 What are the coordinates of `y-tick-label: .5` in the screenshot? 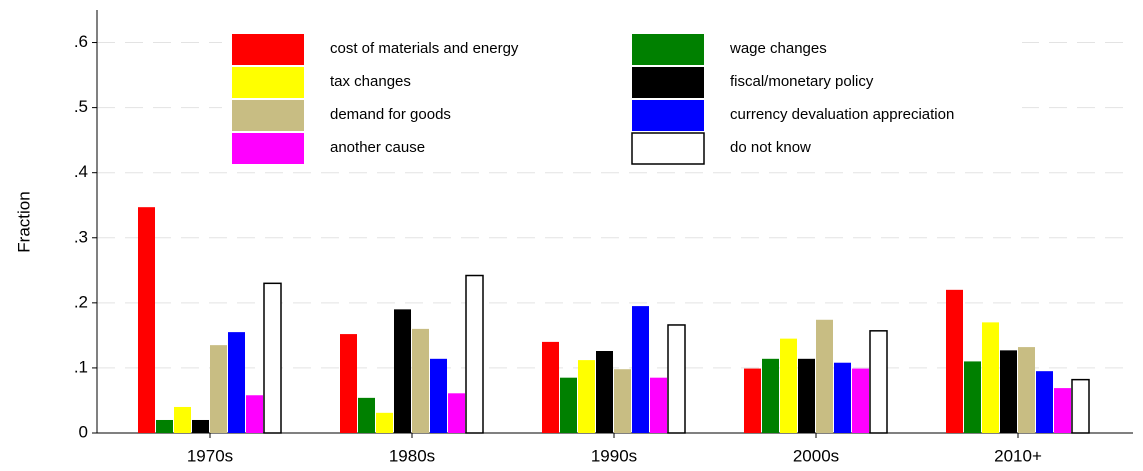 It's located at (81, 106).